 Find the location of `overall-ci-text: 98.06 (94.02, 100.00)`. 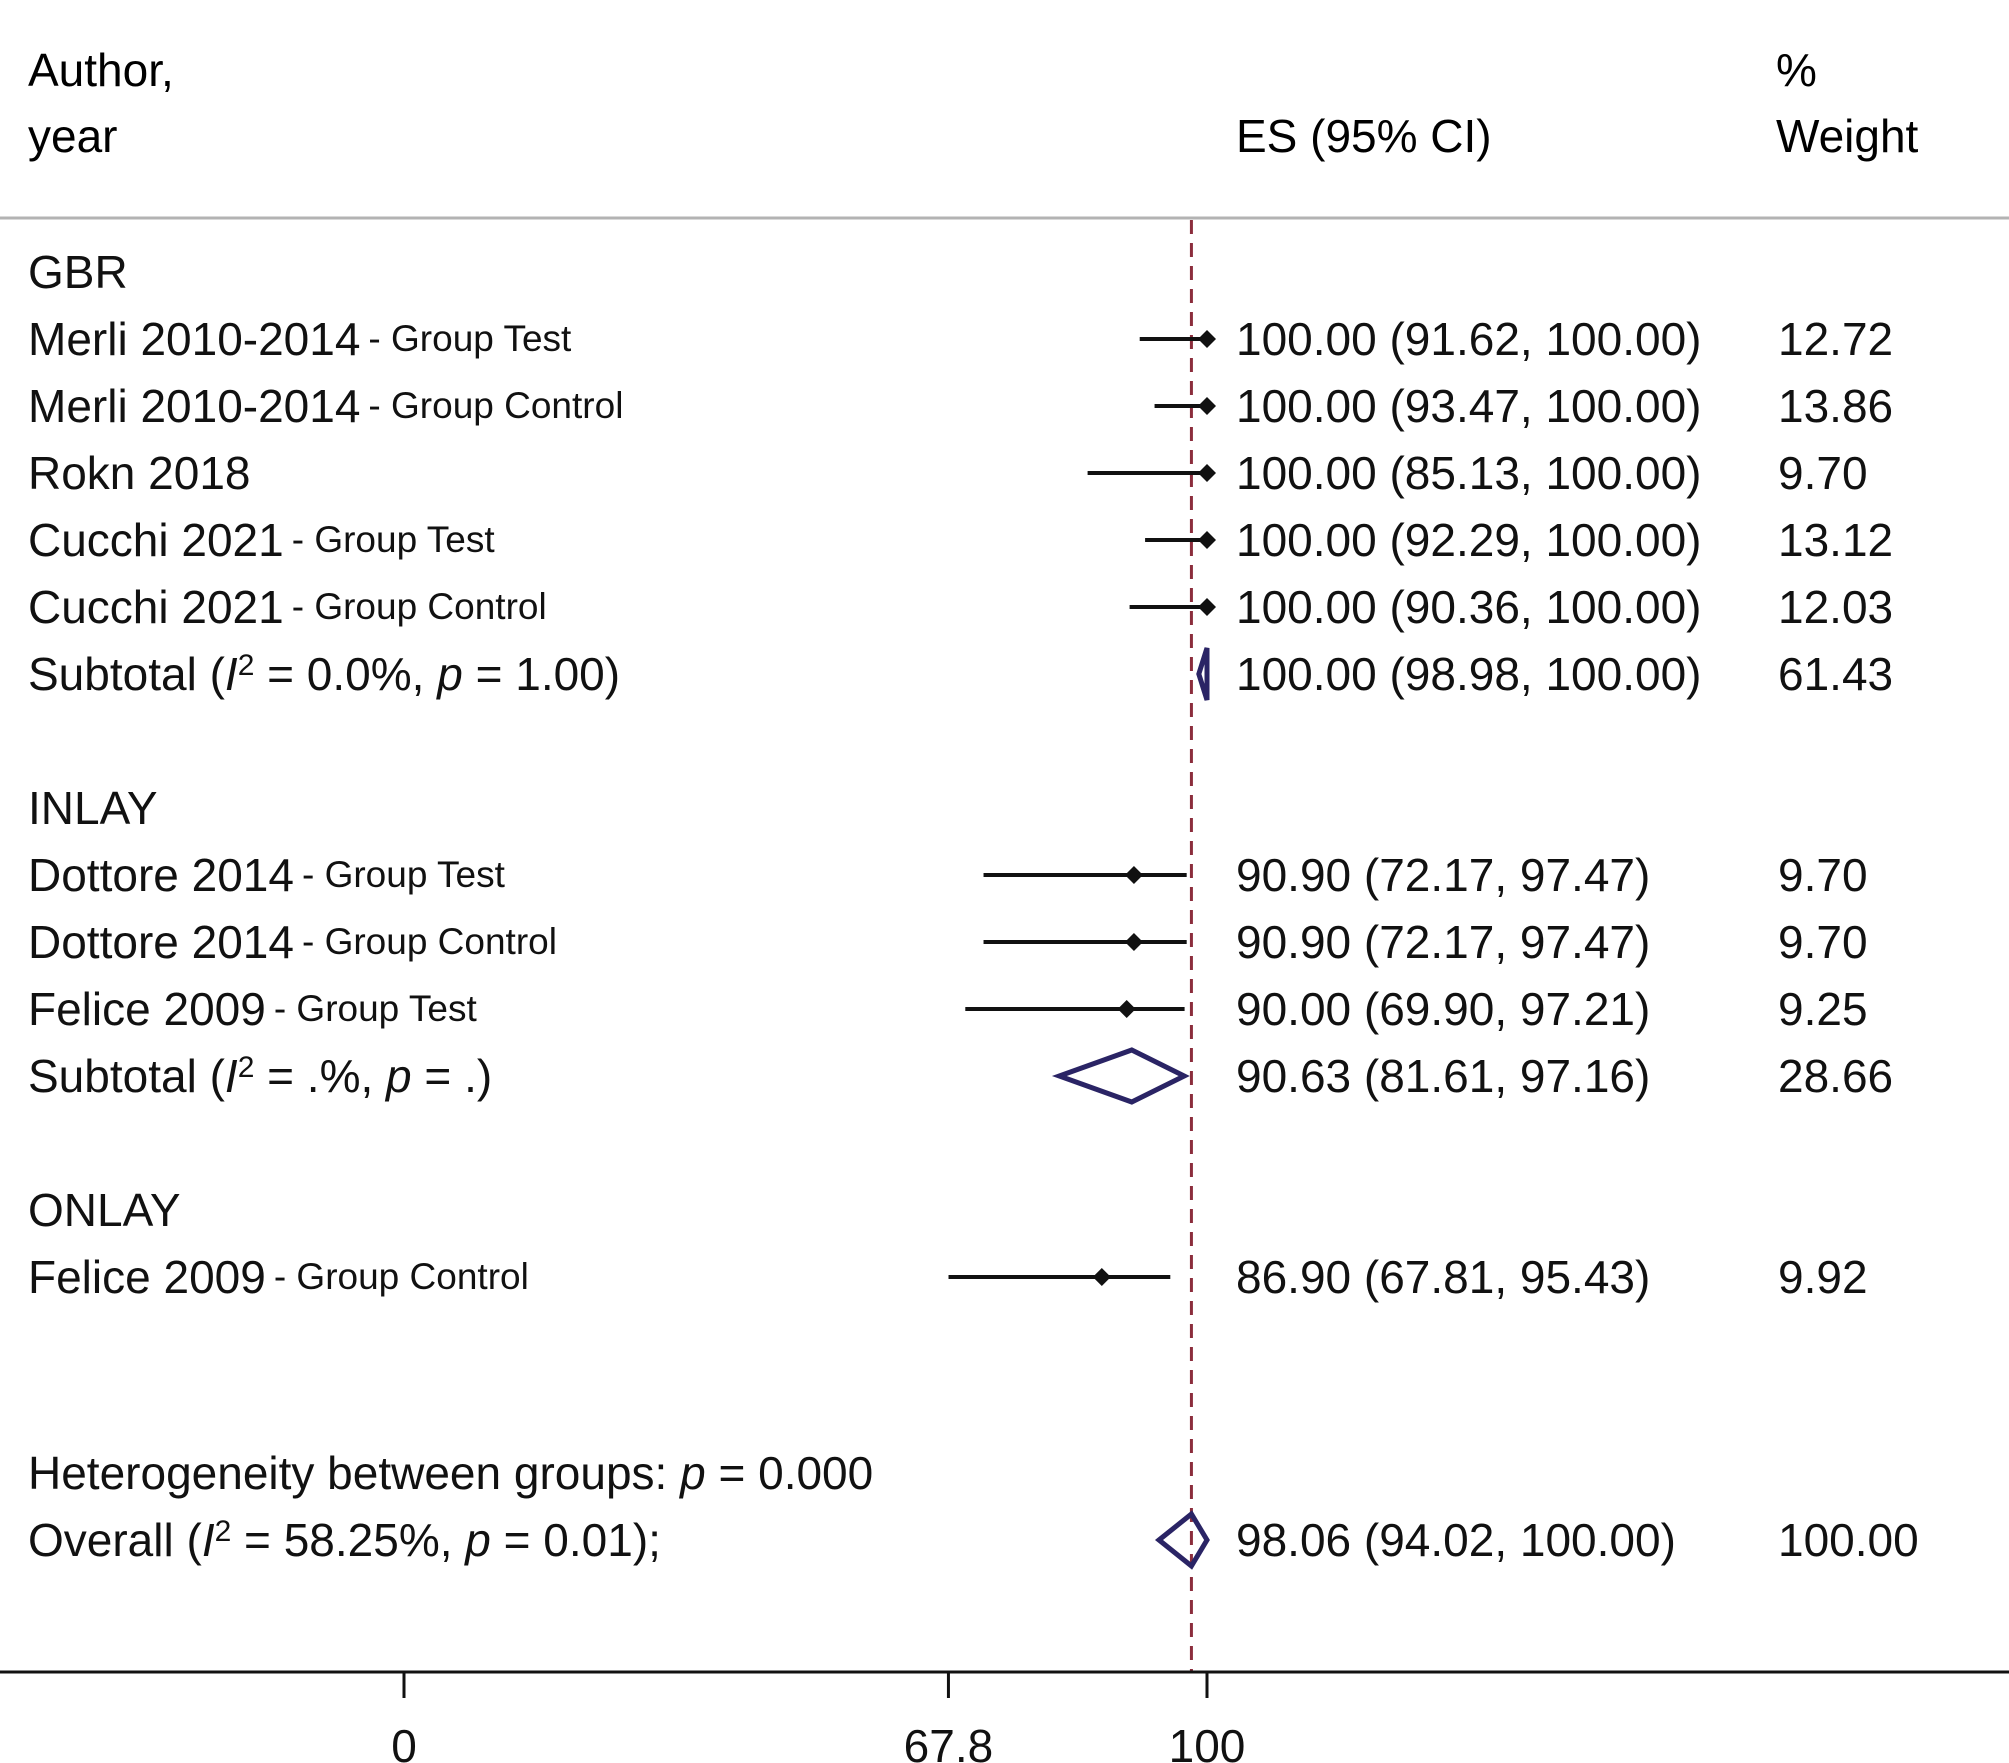

overall-ci-text: 98.06 (94.02, 100.00) is located at coordinates (1456, 1540).